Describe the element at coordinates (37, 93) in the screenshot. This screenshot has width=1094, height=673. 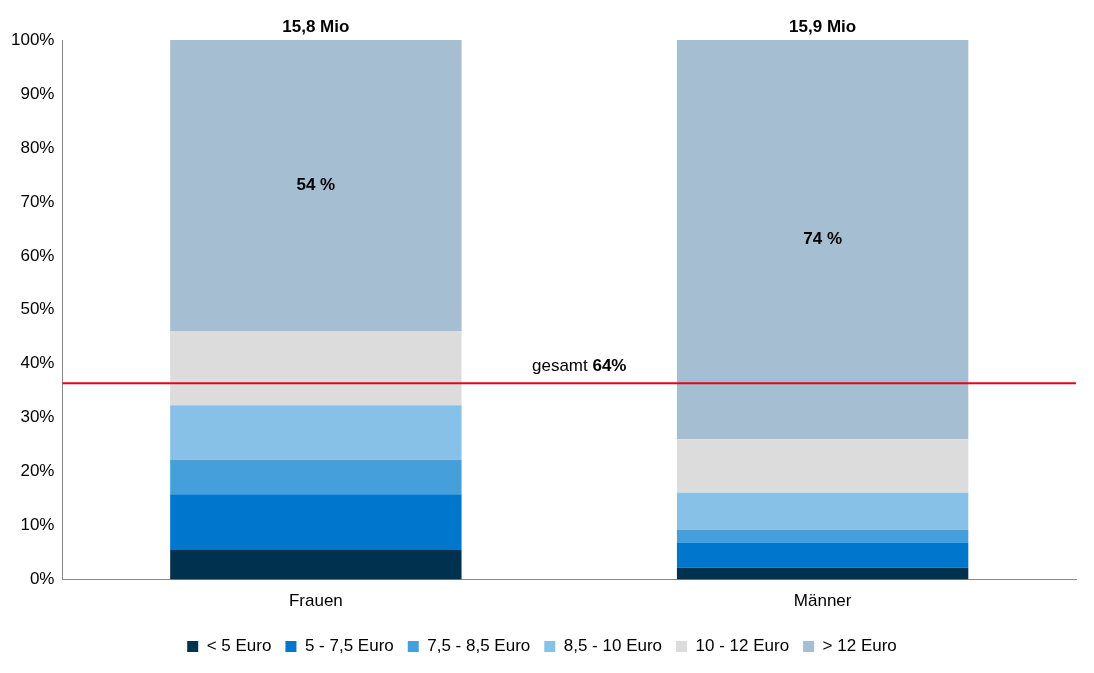
I see `y-tick-label: 90%` at that location.